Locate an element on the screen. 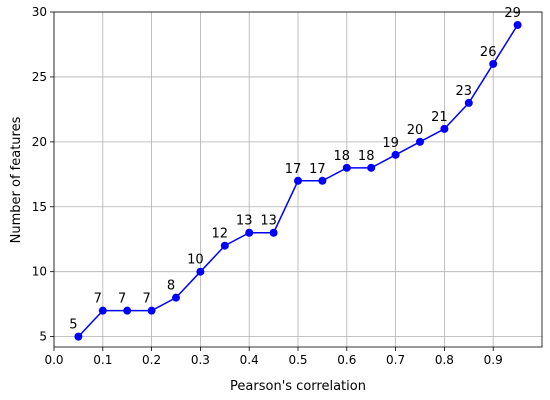  x-tick-label: 0.2 is located at coordinates (151, 360).